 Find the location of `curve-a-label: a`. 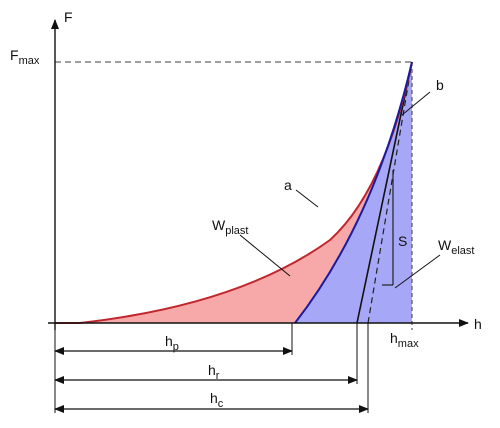

curve-a-label: a is located at coordinates (288, 185).